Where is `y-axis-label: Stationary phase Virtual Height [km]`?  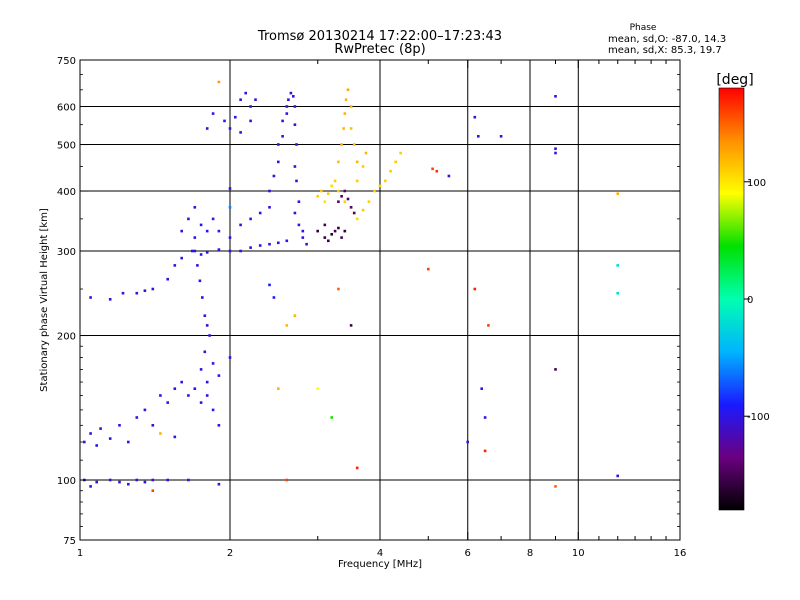 y-axis-label: Stationary phase Virtual Height [km] is located at coordinates (44, 300).